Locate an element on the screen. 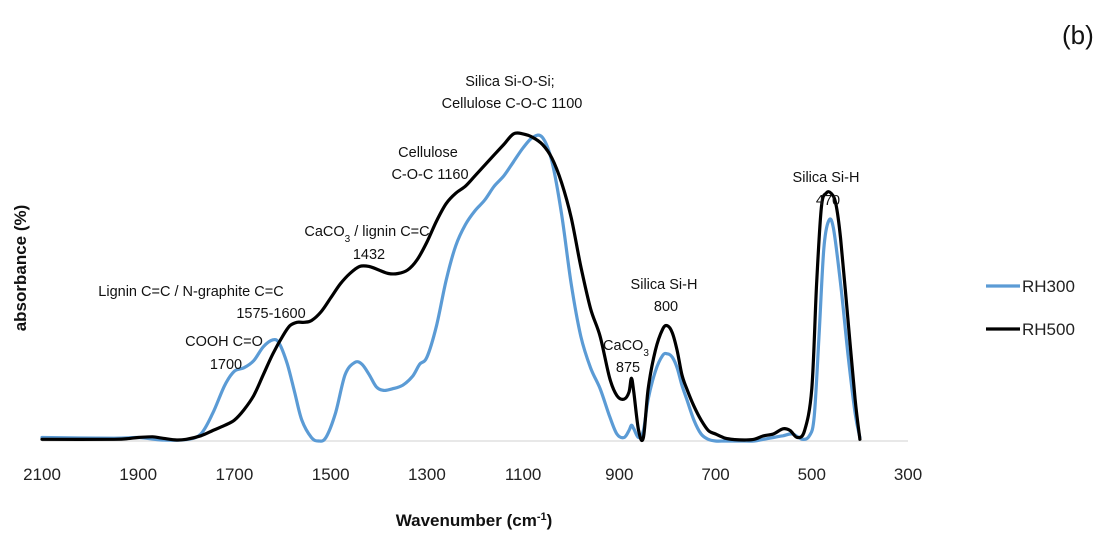 The width and height of the screenshot is (1112, 540). panel-label: (b) is located at coordinates (1078, 35).